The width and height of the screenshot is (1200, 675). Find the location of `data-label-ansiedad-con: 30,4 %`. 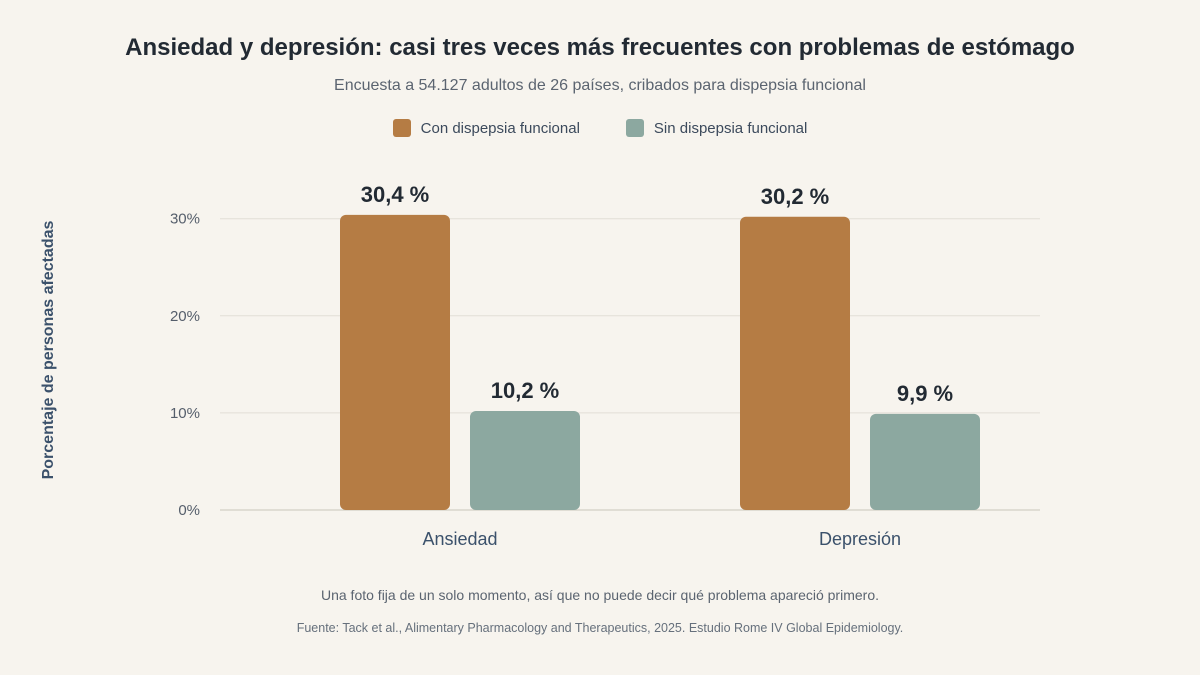

data-label-ansiedad-con: 30,4 % is located at coordinates (395, 194).